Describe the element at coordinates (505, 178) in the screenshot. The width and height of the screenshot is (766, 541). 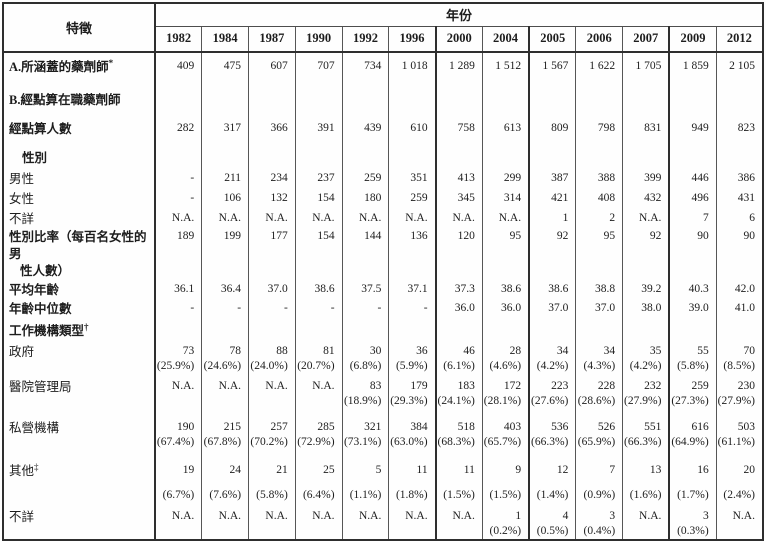
I see `cell-male-2004: 299` at that location.